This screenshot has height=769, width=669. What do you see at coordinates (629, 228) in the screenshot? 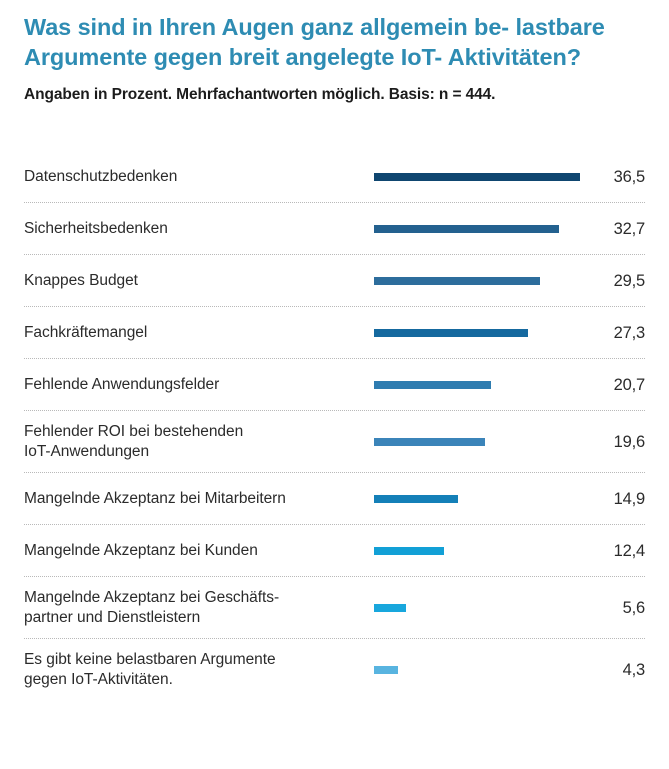
I see `bar-value-label: 32,7` at bounding box center [629, 228].